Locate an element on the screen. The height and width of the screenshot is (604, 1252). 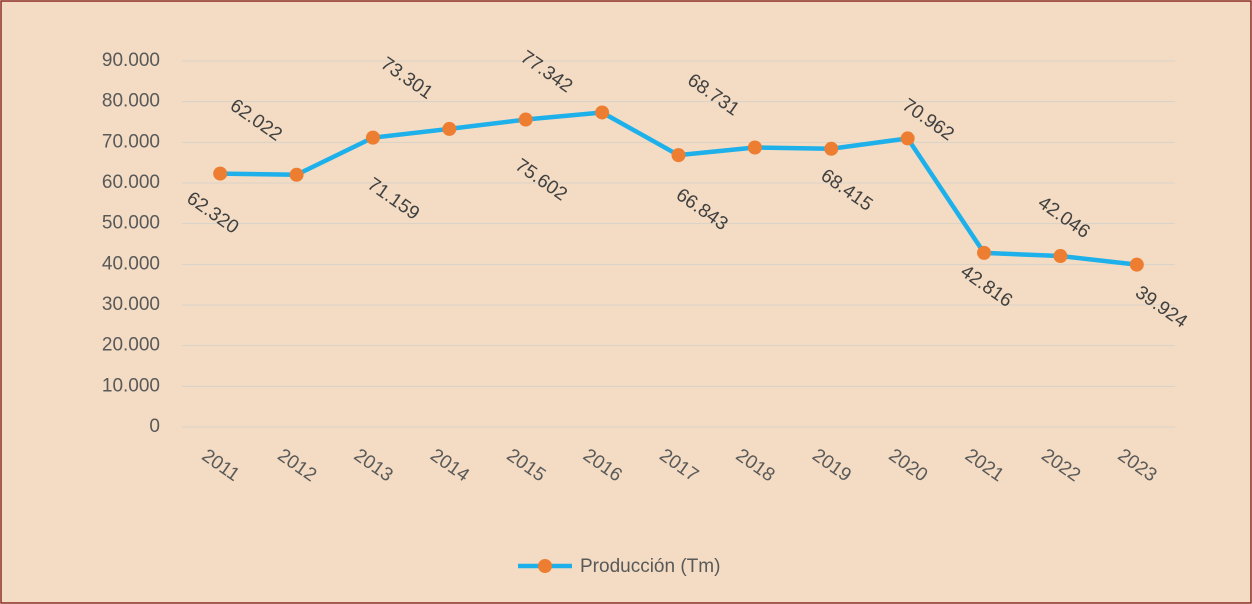
y-tick-label: 50.000 is located at coordinates (131, 223).